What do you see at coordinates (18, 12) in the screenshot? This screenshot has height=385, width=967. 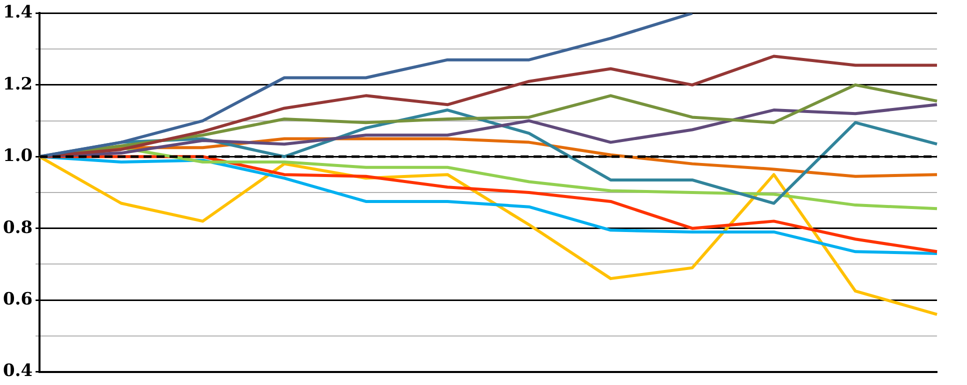 I see `y-tick-label: 1.4` at bounding box center [18, 12].